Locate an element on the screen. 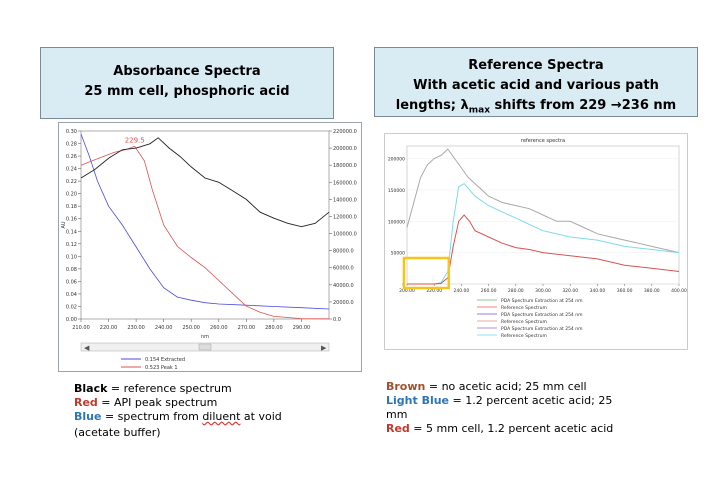 This screenshot has width=722, height=496. key-lightblue: Light Blue = 1.2 percent acetic acid; 25 is located at coordinates (499, 400).